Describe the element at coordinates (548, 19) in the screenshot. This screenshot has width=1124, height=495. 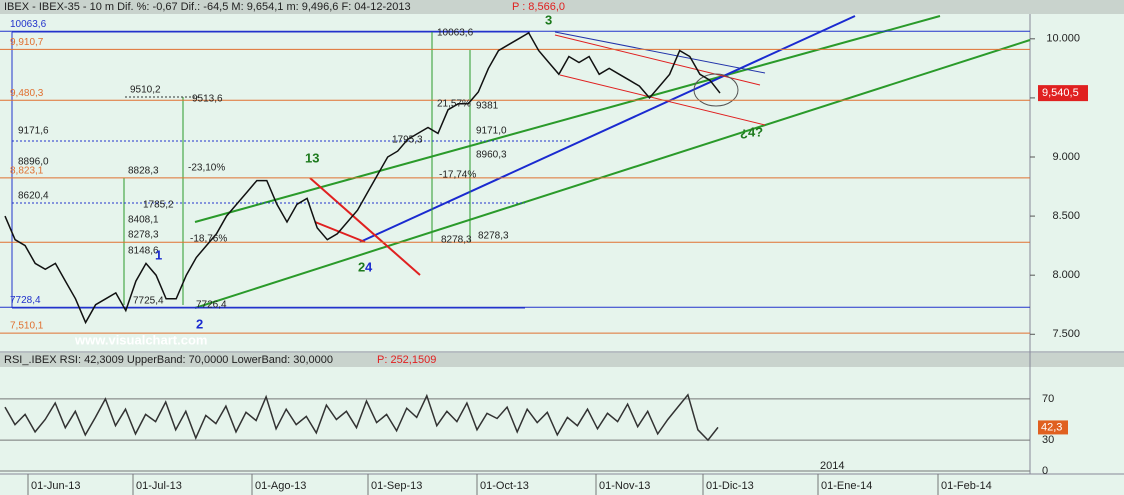
I see `wave-label: 3` at that location.